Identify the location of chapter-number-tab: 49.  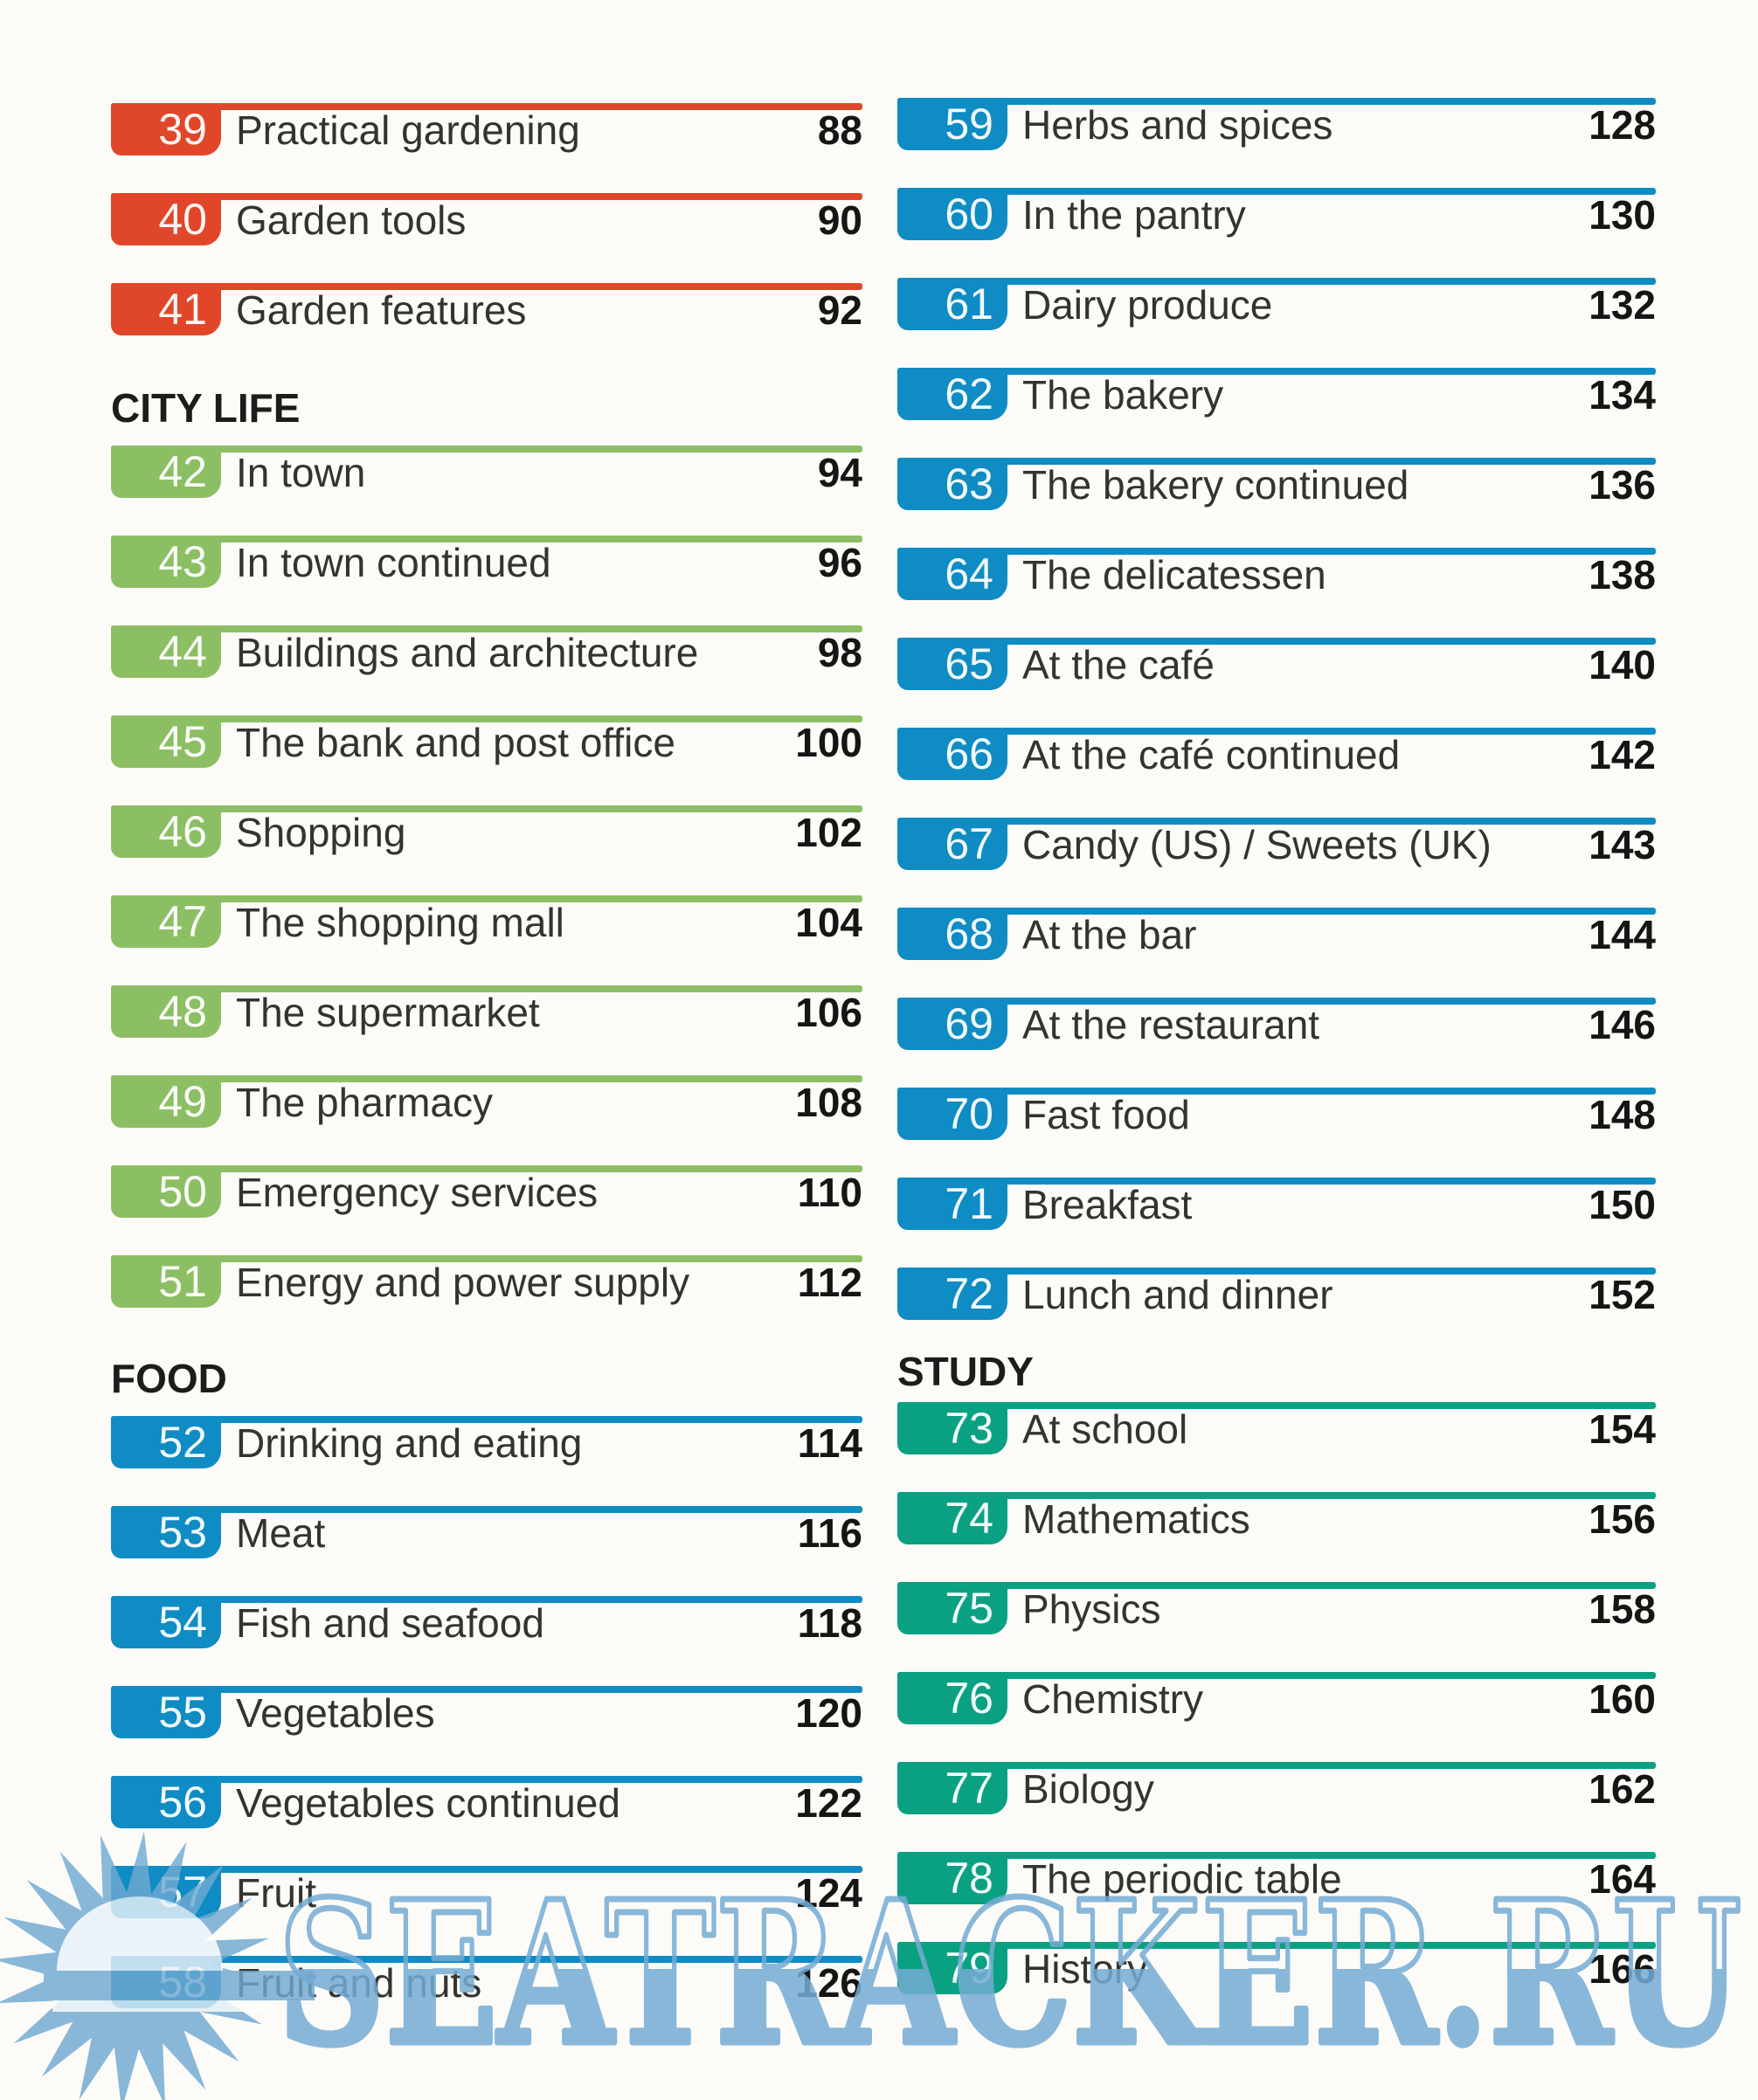
(166, 1101).